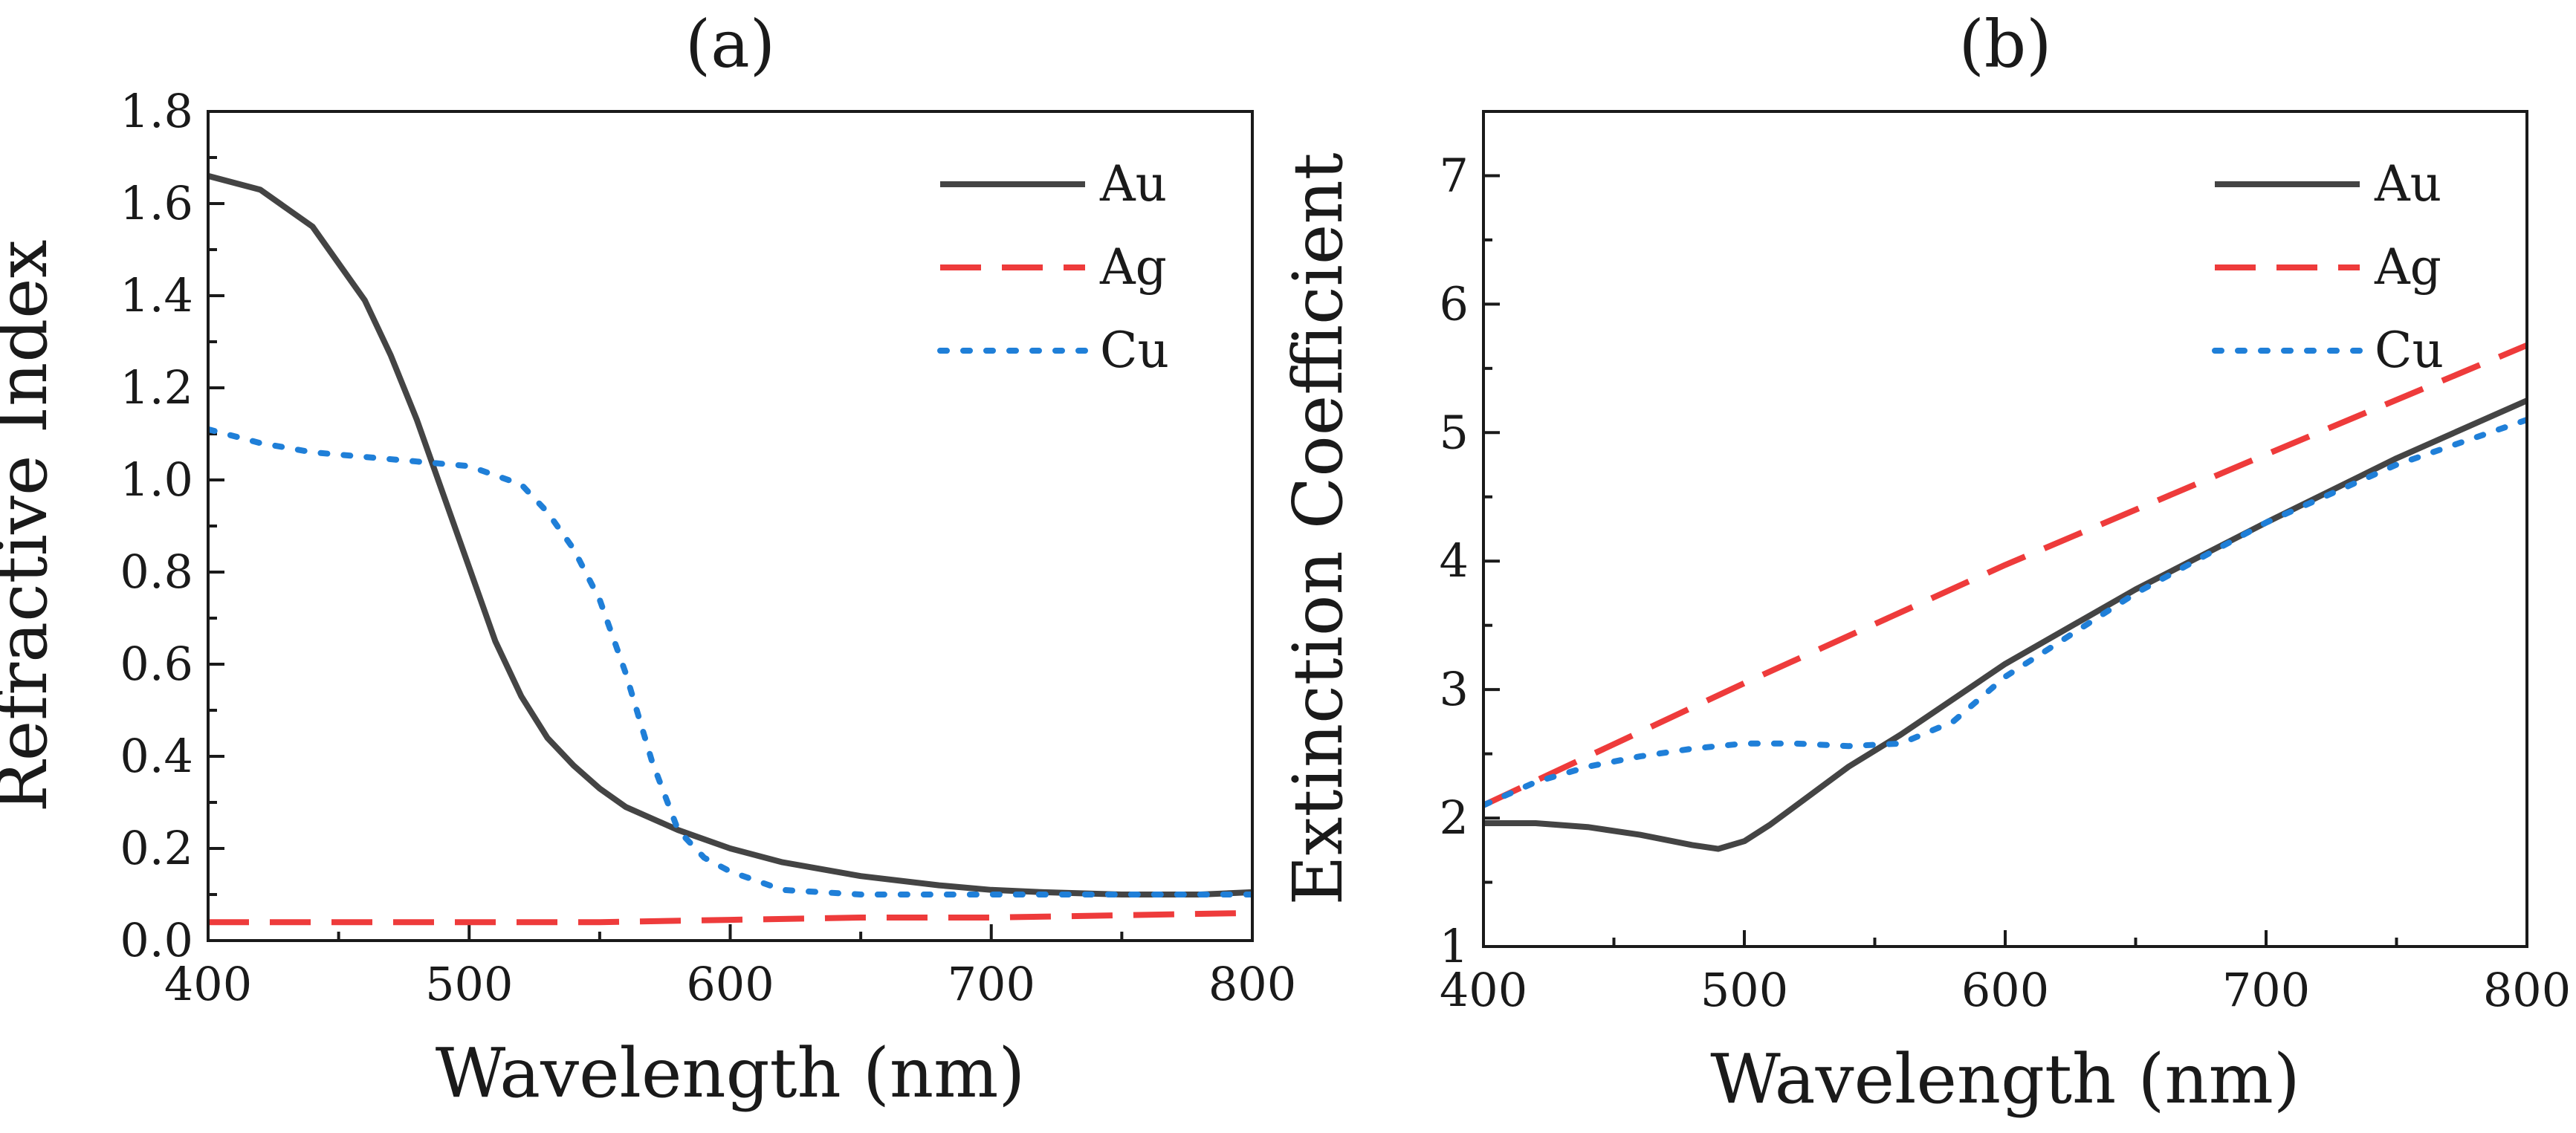 The image size is (2576, 1133). I want to click on panel-label: (b), so click(2005, 44).